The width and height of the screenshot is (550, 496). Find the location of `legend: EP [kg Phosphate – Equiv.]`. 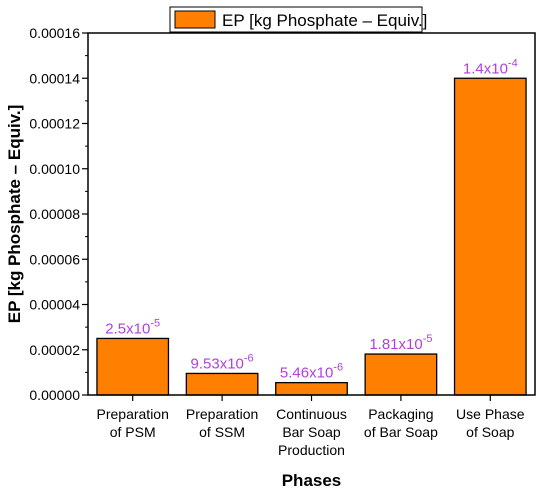

legend: EP [kg Phosphate – Equiv.] is located at coordinates (298, 19).